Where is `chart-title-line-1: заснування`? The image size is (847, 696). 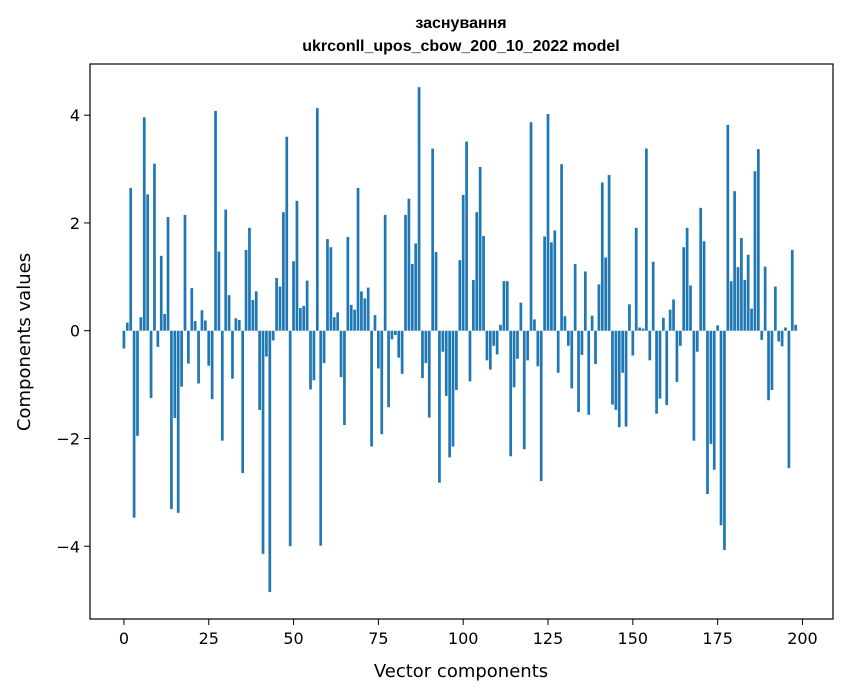
chart-title-line-1: заснування is located at coordinates (460, 23).